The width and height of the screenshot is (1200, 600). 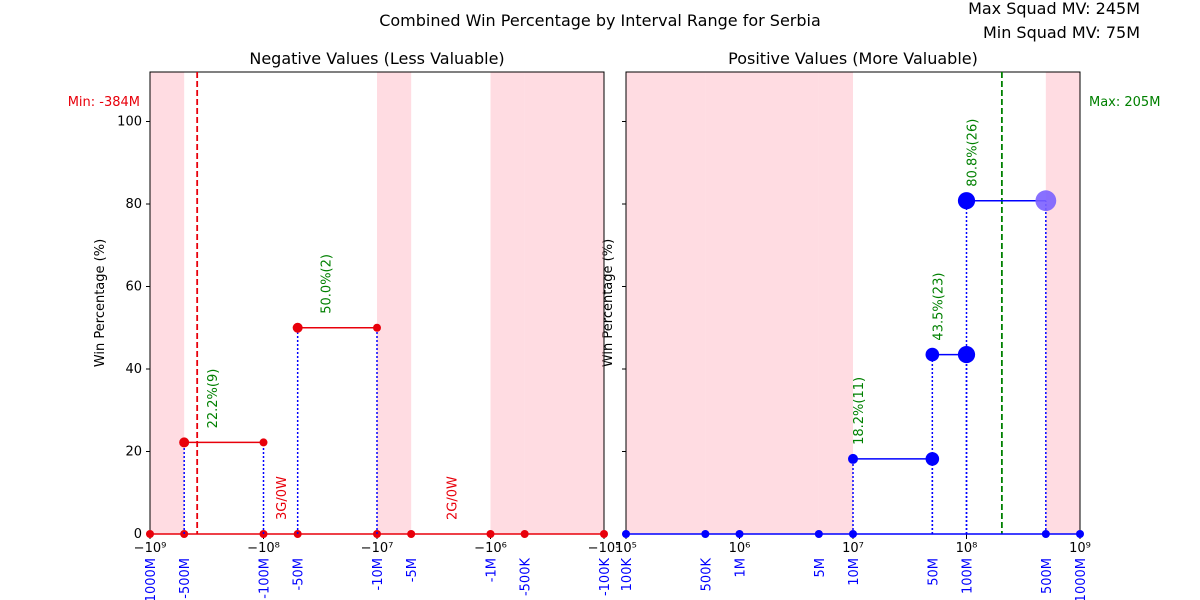 What do you see at coordinates (968, 576) in the screenshot?
I see `interval-tick-label: 100M` at bounding box center [968, 576].